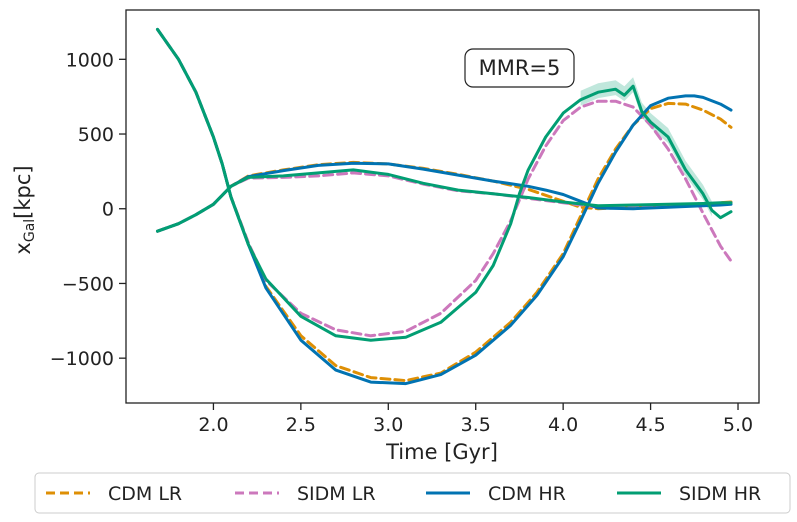  I want to click on y-tick-label: 500, so click(96, 135).